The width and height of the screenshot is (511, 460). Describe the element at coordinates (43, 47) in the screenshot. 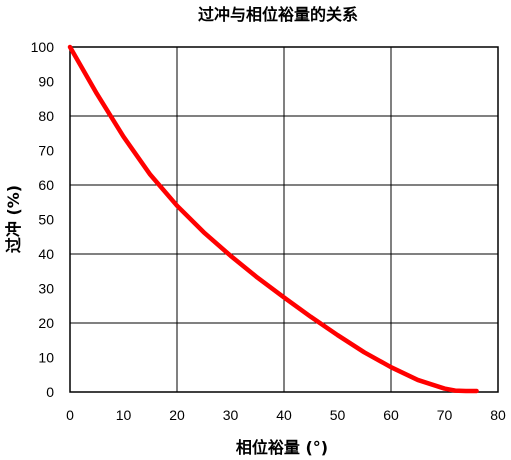

I see `y-tick-label: 100` at that location.